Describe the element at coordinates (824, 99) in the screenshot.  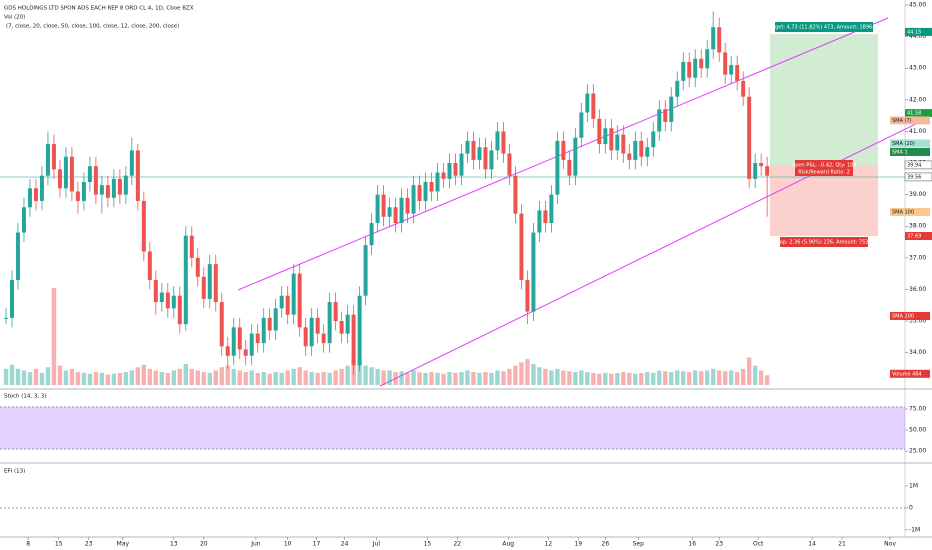
I see `target-zone` at that location.